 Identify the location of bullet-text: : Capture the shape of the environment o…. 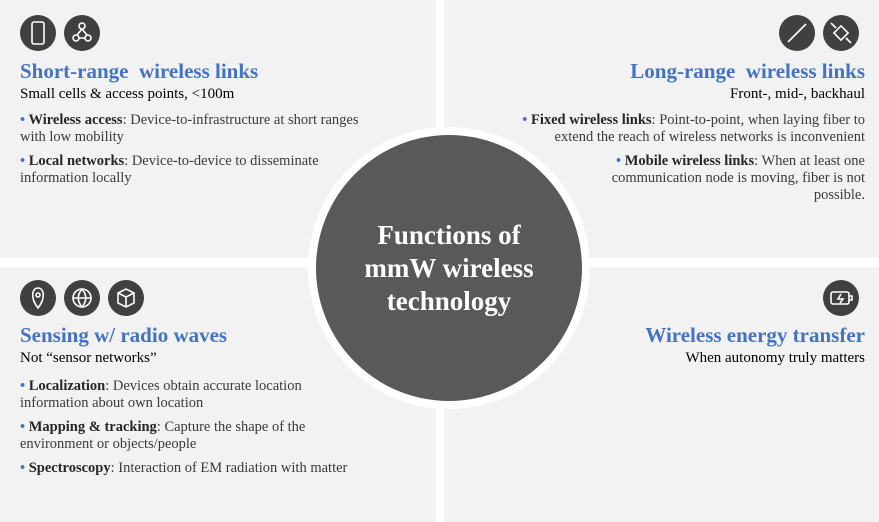
(163, 435).